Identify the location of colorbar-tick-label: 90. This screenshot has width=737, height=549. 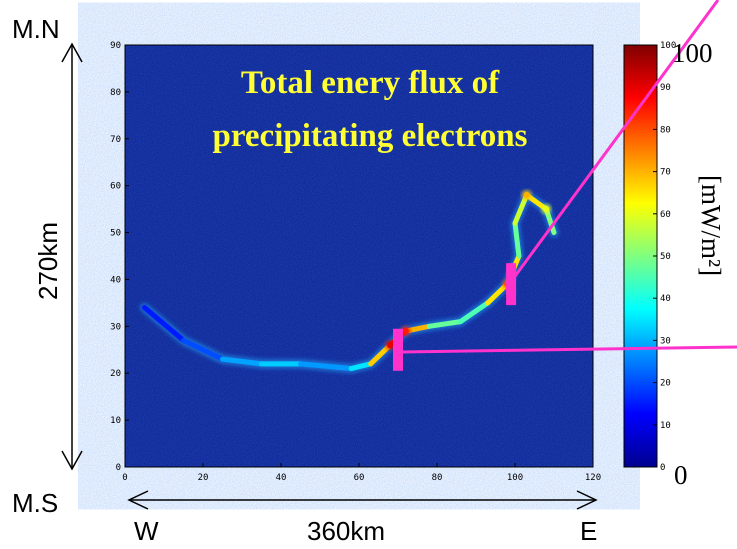
(665, 88).